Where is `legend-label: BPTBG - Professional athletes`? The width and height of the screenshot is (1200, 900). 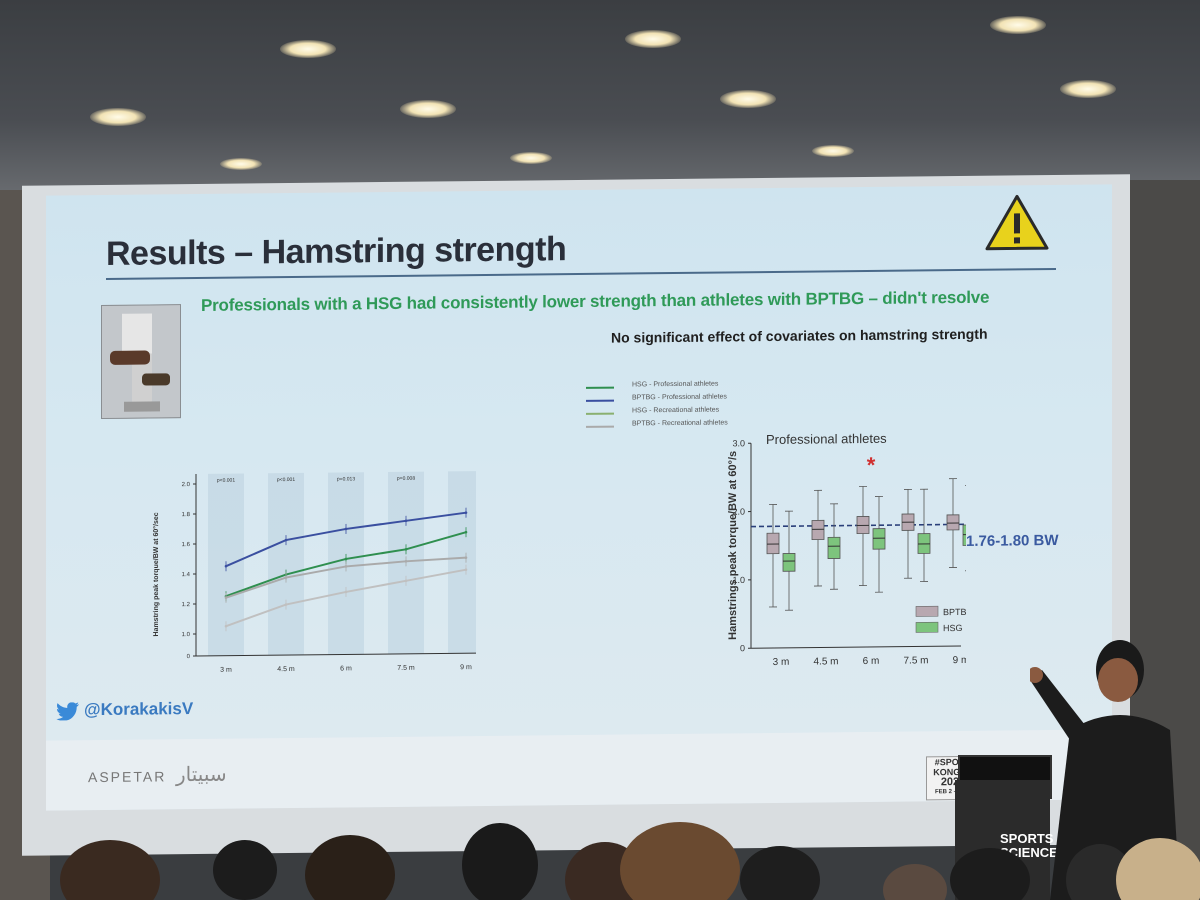
legend-label: BPTBG - Professional athletes is located at coordinates (679, 397).